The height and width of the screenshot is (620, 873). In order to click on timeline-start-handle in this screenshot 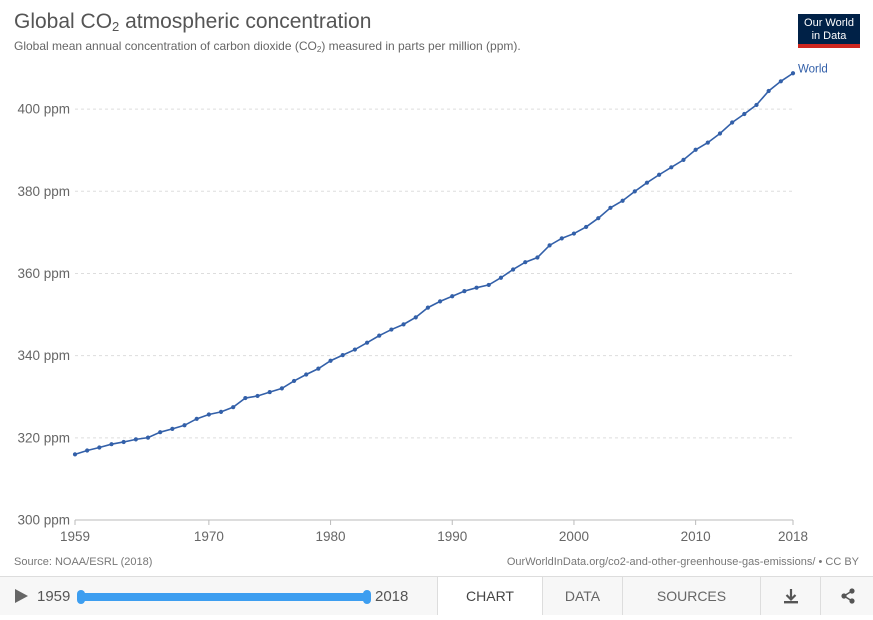, I will do `click(81, 597)`.